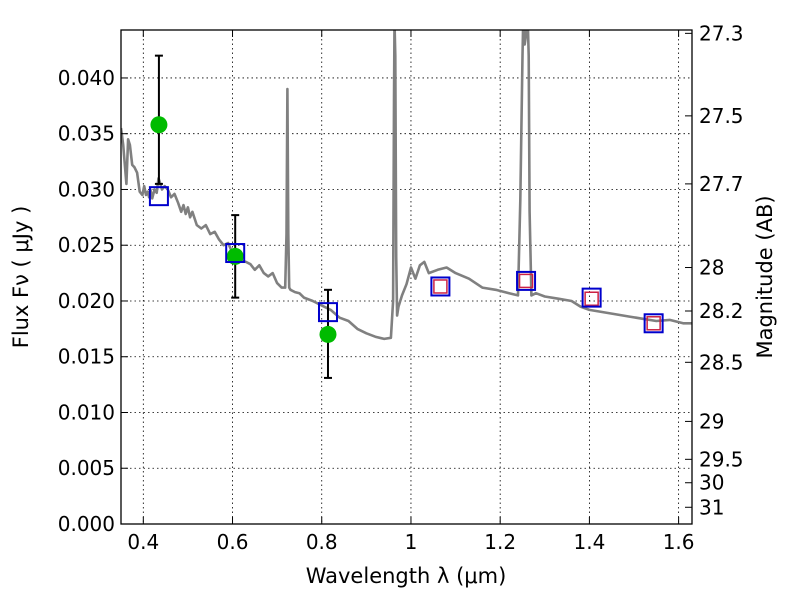 This screenshot has height=600, width=800. What do you see at coordinates (765, 276) in the screenshot?
I see `y-axis-right-title: Magnitude (AB)` at bounding box center [765, 276].